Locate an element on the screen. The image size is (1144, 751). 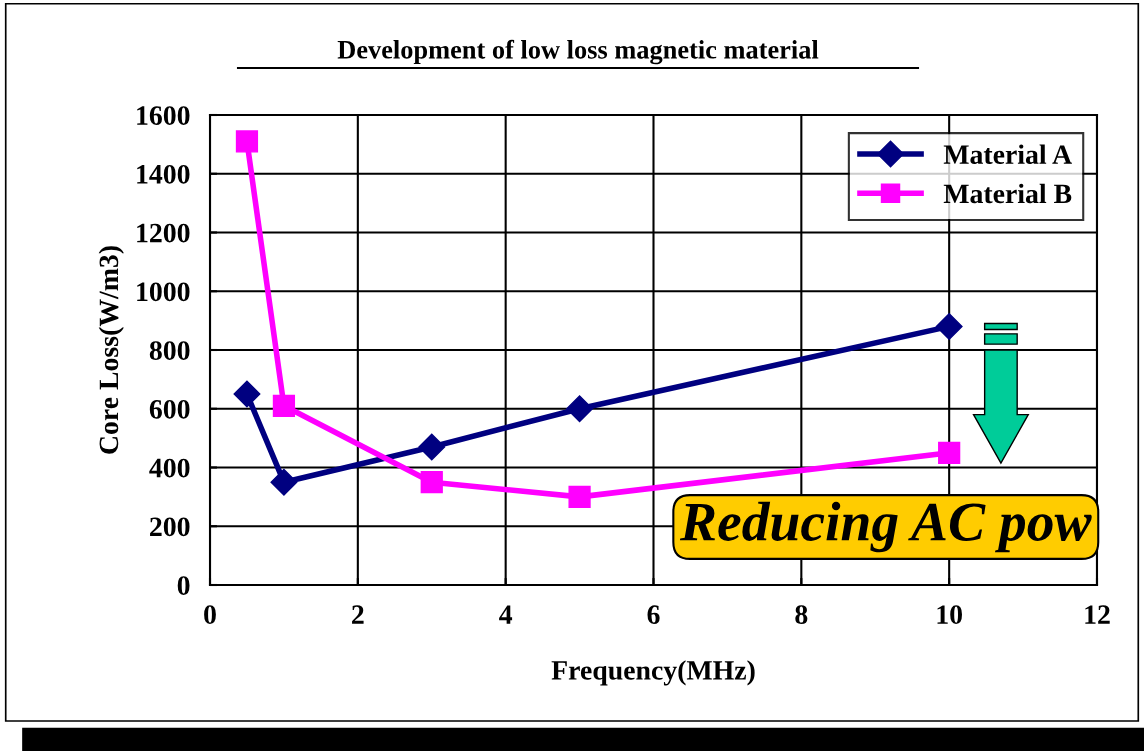
y-tick-label: 1400 is located at coordinates (163, 174).